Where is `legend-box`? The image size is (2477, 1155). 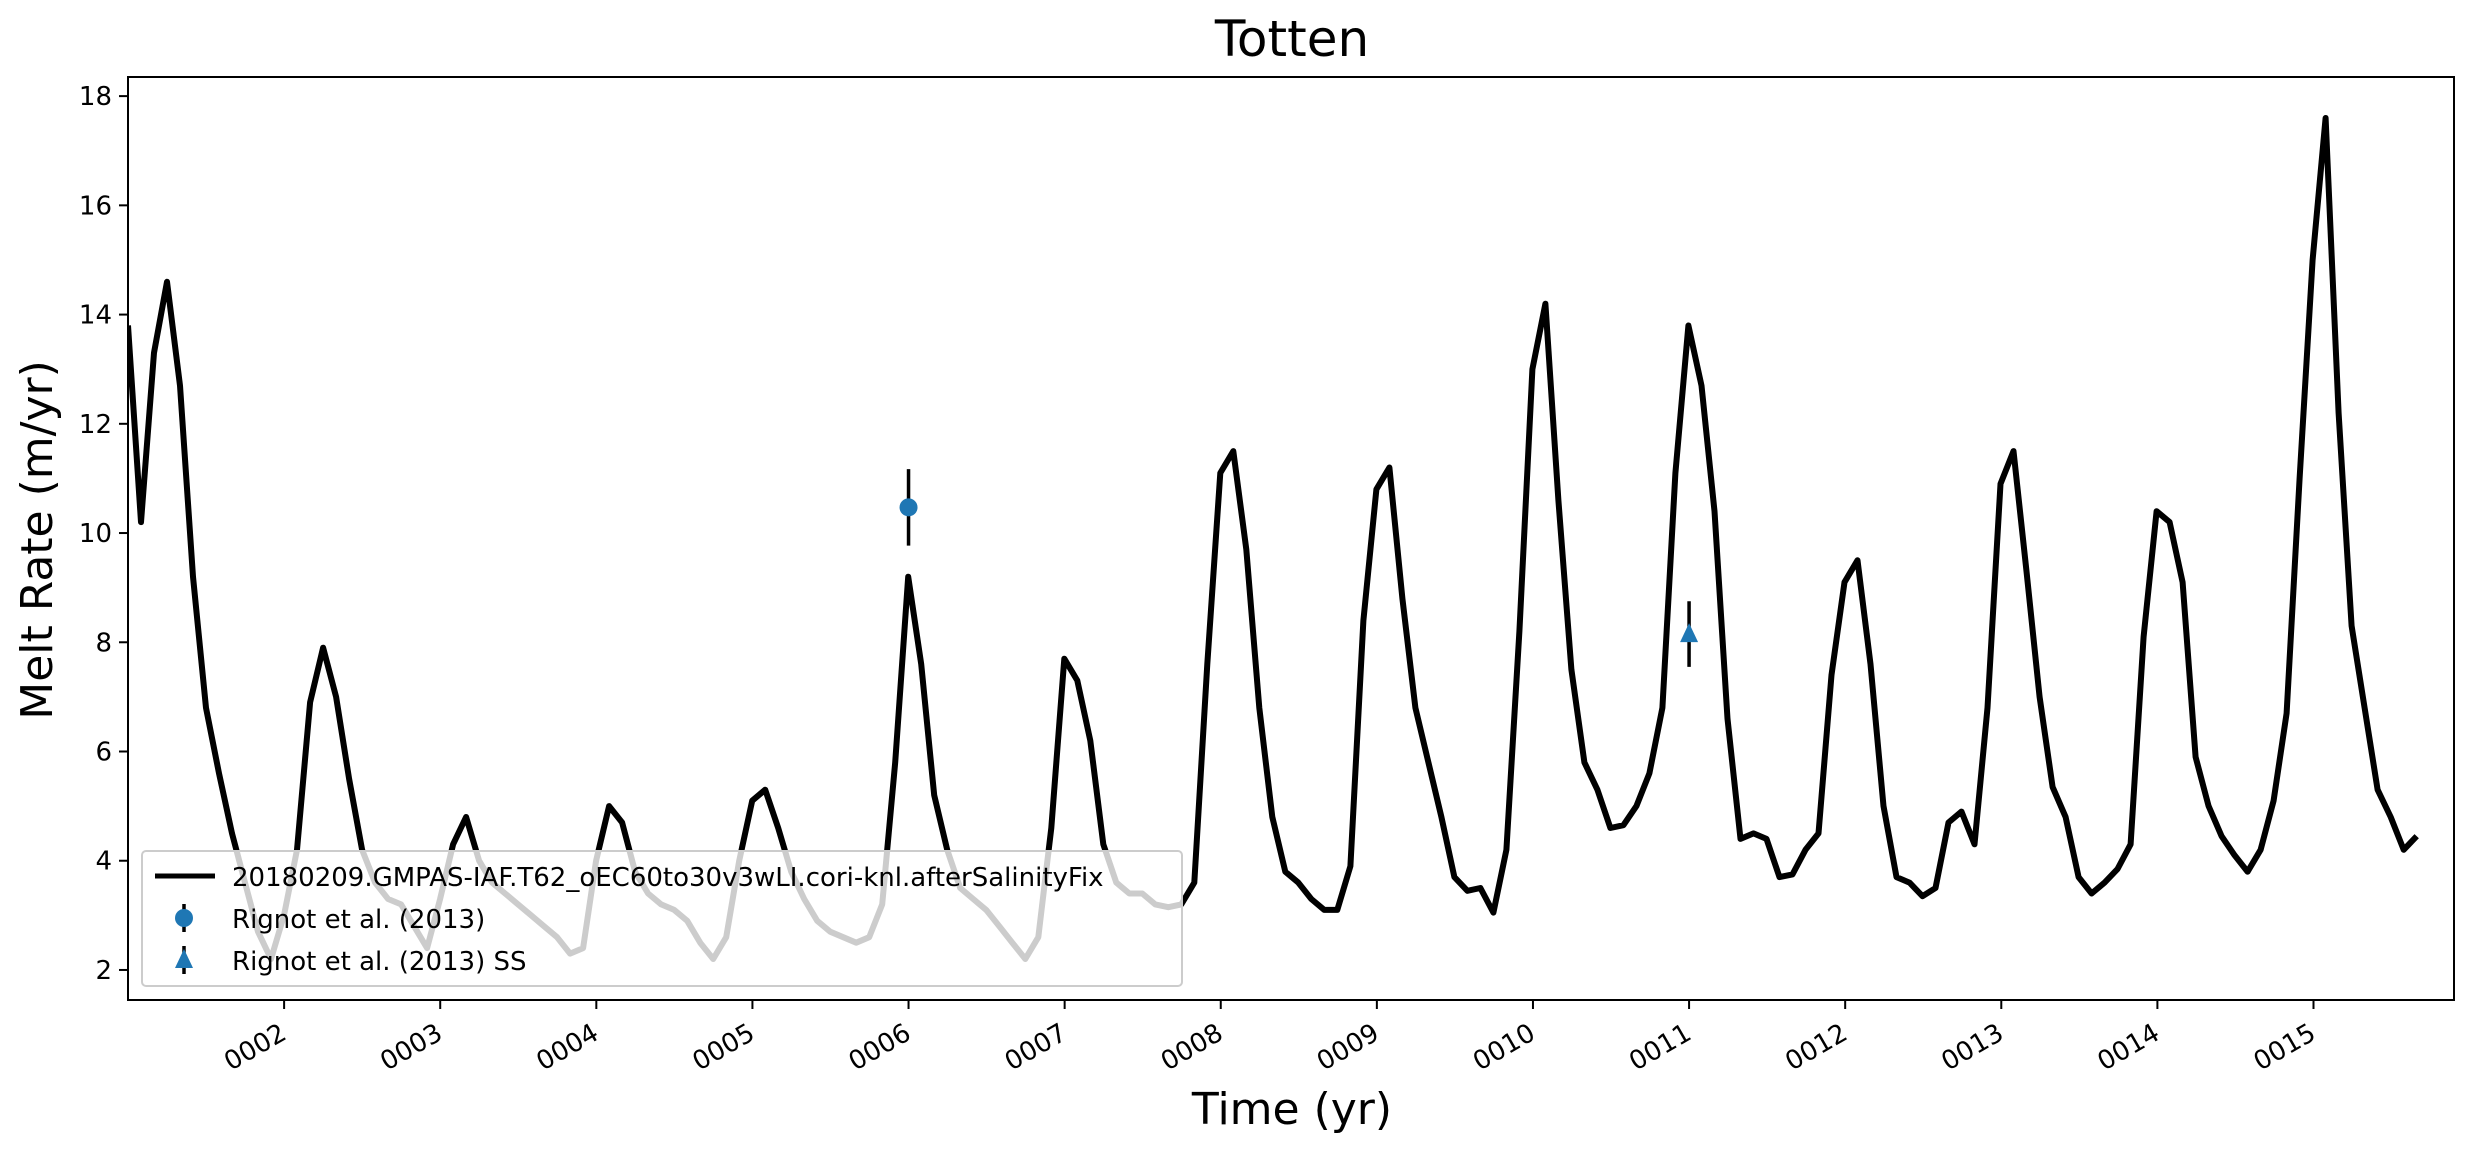
legend-box is located at coordinates (662, 918).